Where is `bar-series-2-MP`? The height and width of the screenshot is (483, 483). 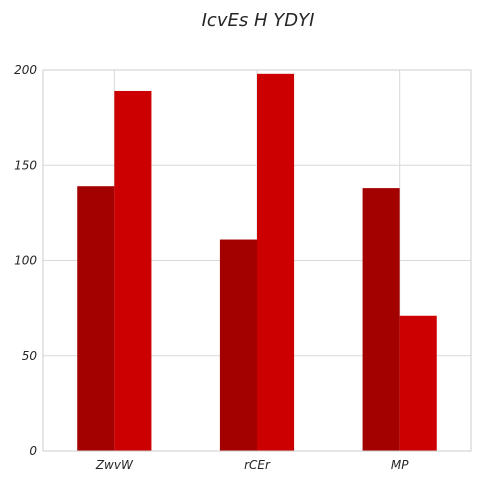
bar-series-2-MP is located at coordinates (418, 383).